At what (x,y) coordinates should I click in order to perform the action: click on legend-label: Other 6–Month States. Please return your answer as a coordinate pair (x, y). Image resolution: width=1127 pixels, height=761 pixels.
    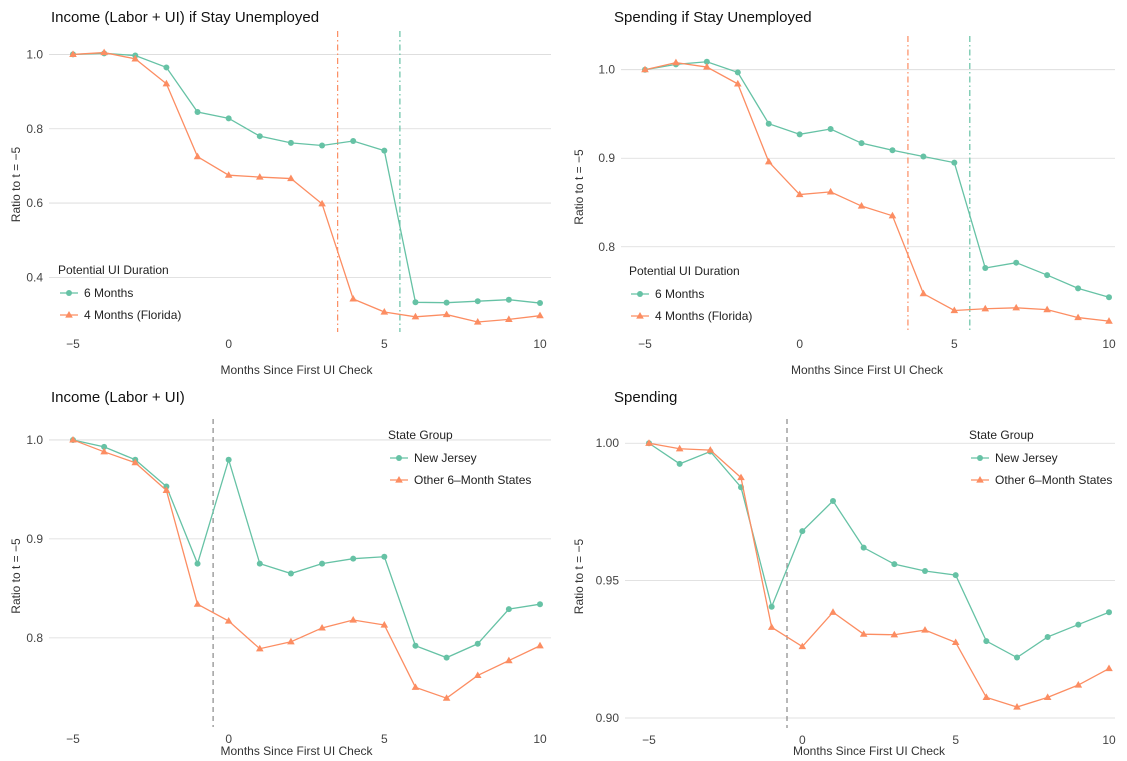
    Looking at the image, I should click on (1053, 480).